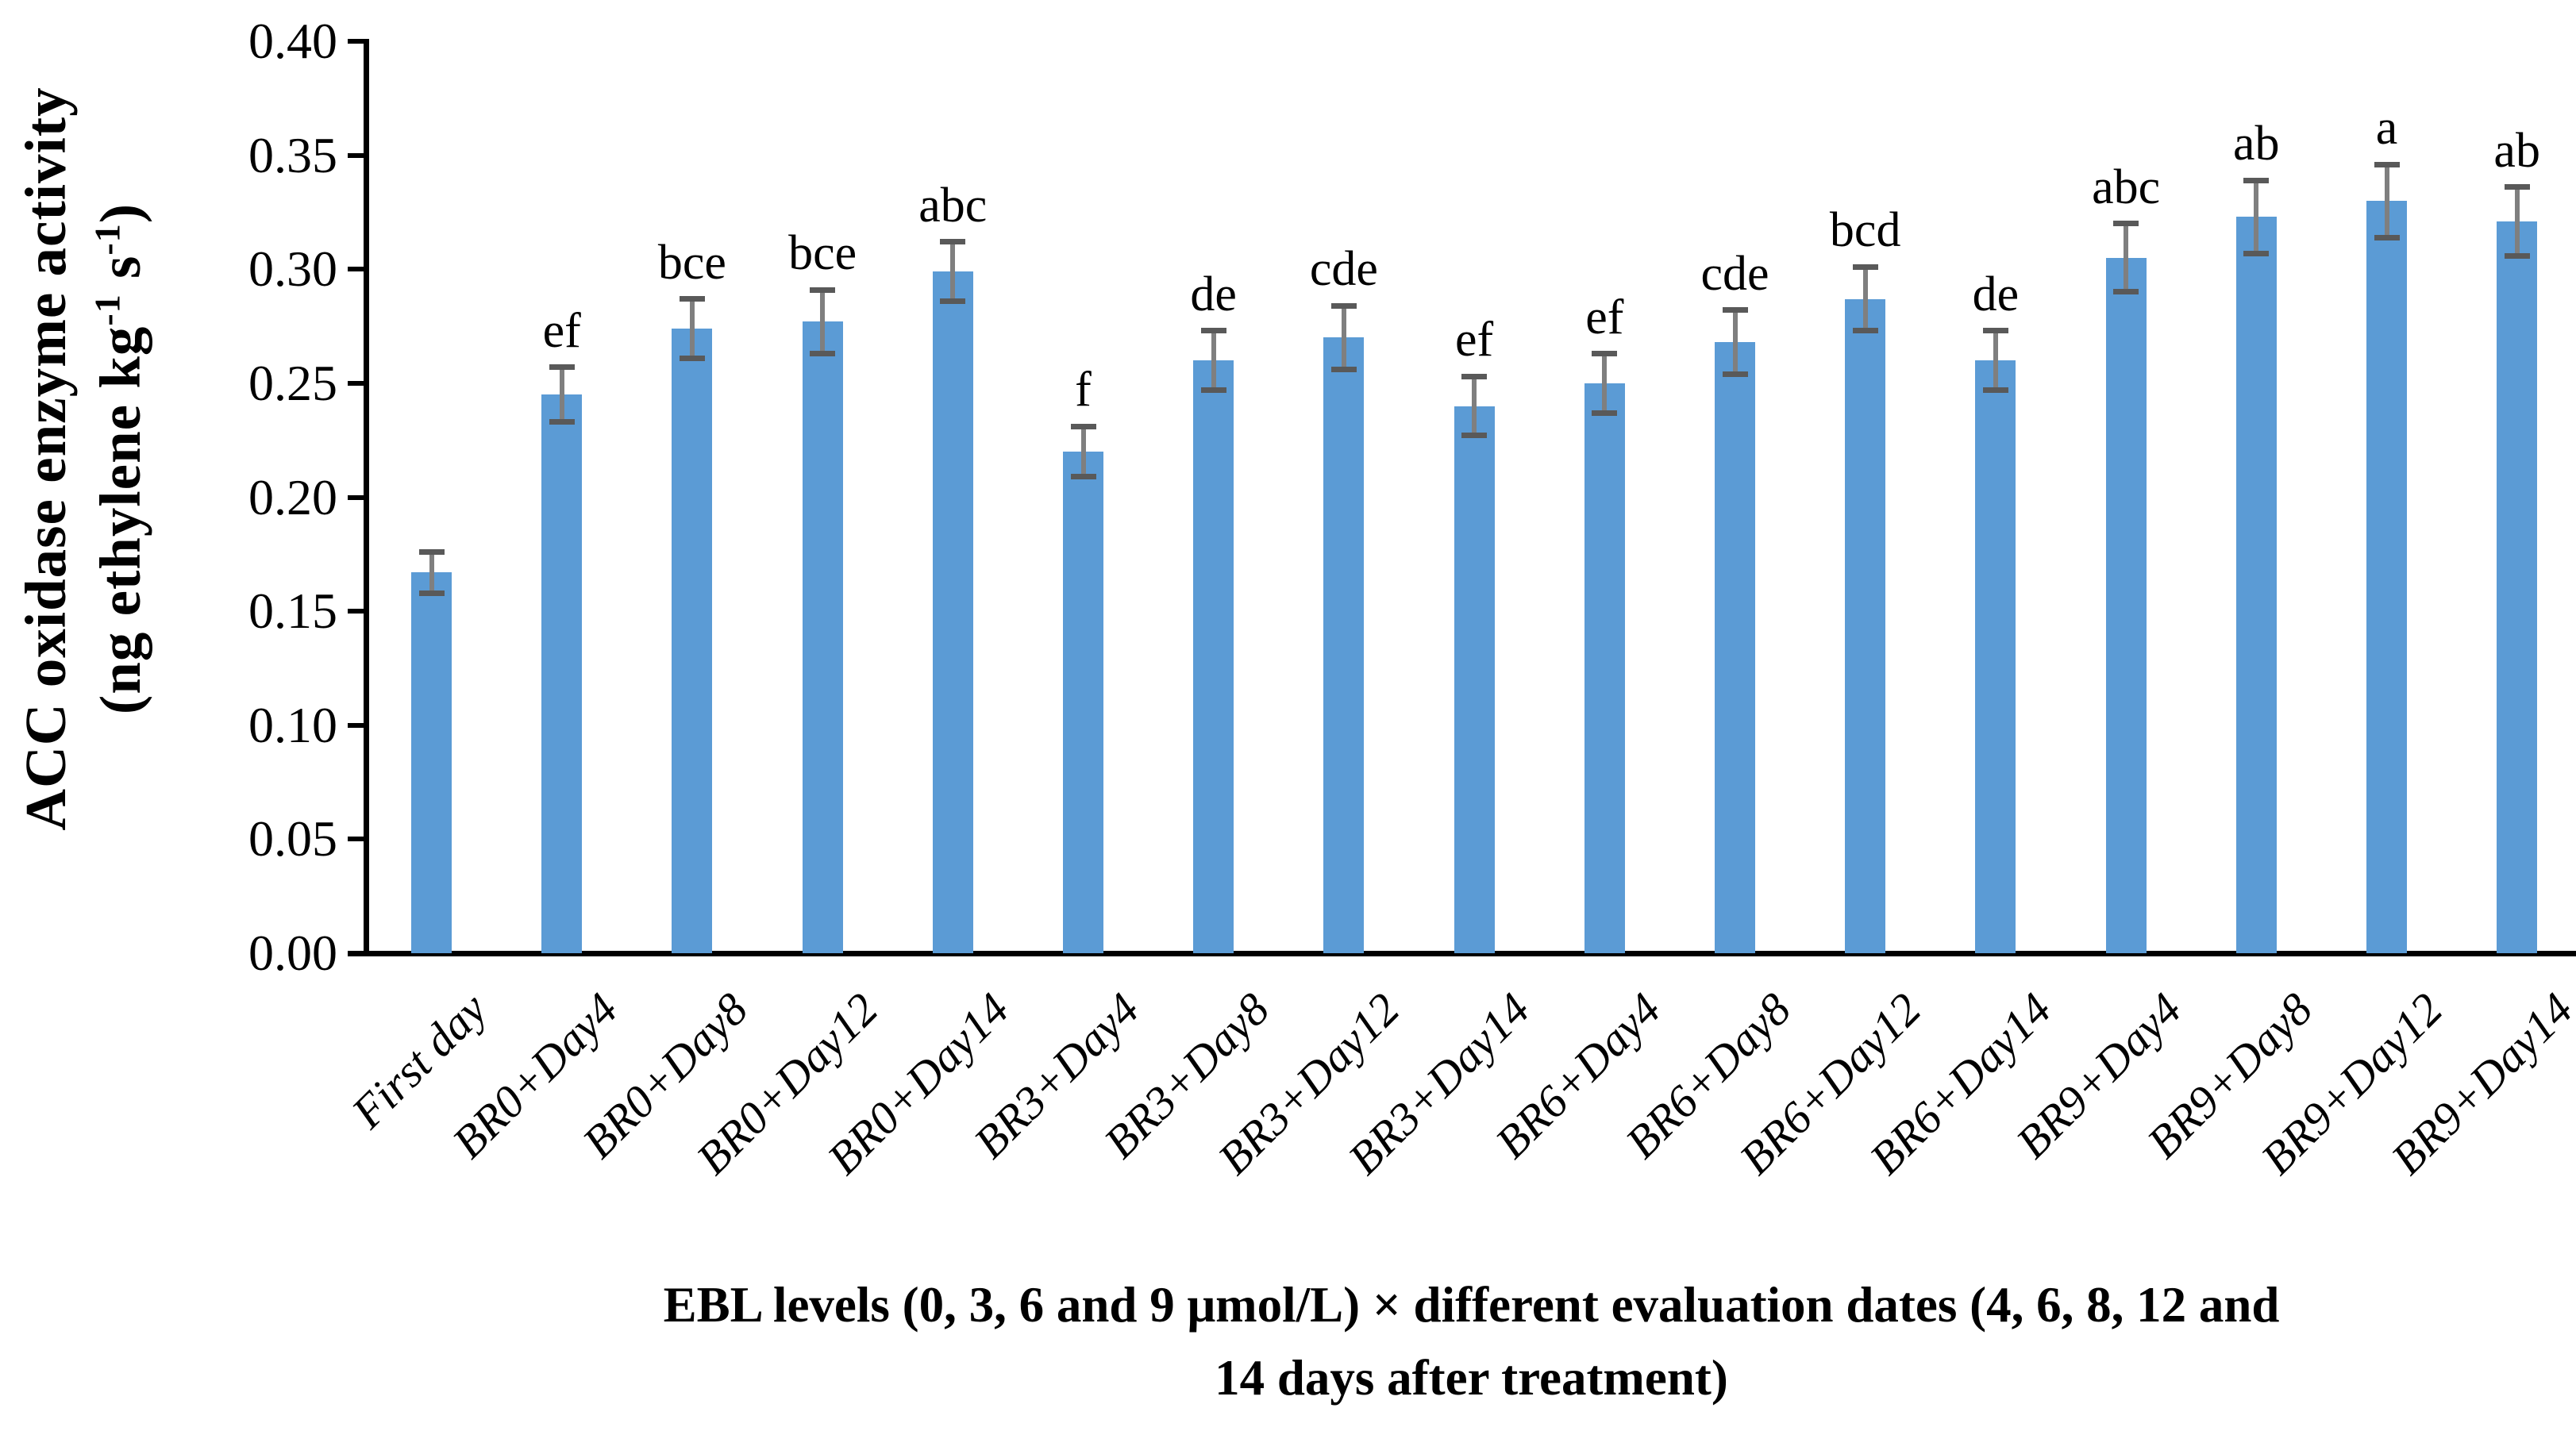 Image resolution: width=2576 pixels, height=1431 pixels. I want to click on significance-letter: a, so click(2386, 128).